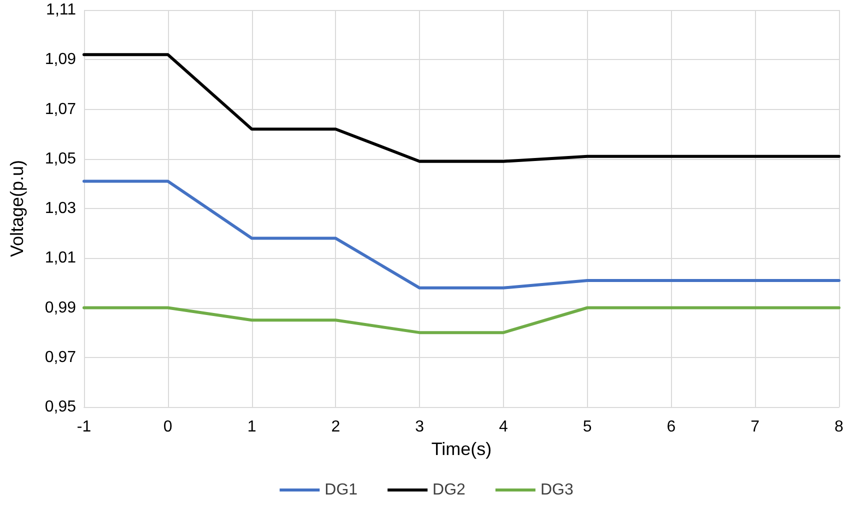 The width and height of the screenshot is (853, 515). I want to click on legend-label: DG1, so click(341, 490).